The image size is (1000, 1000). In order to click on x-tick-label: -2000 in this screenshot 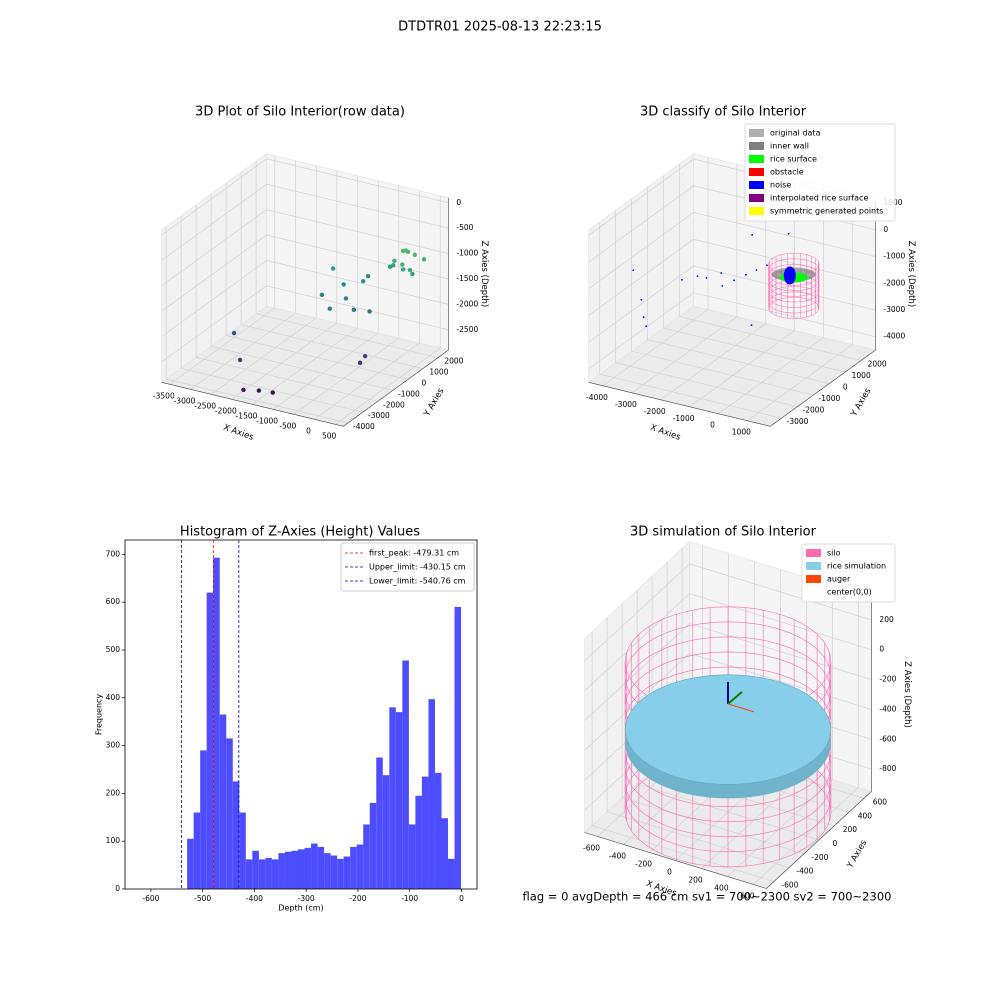, I will do `click(226, 410)`.